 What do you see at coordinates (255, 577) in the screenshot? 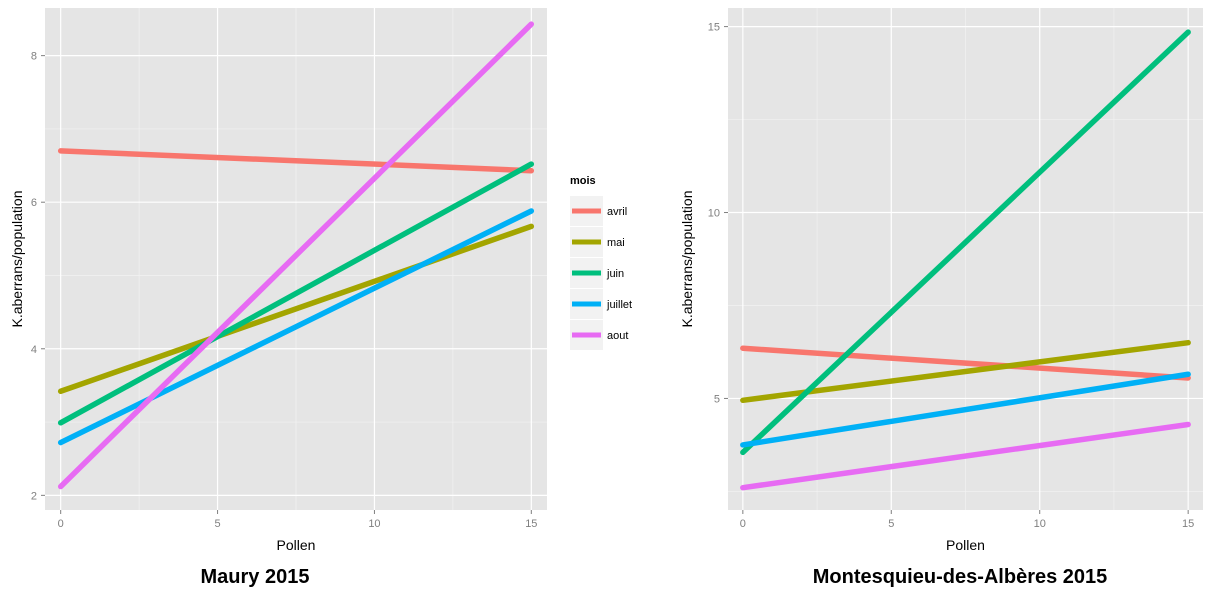
I see `chart-caption-maury: Maury 2015` at bounding box center [255, 577].